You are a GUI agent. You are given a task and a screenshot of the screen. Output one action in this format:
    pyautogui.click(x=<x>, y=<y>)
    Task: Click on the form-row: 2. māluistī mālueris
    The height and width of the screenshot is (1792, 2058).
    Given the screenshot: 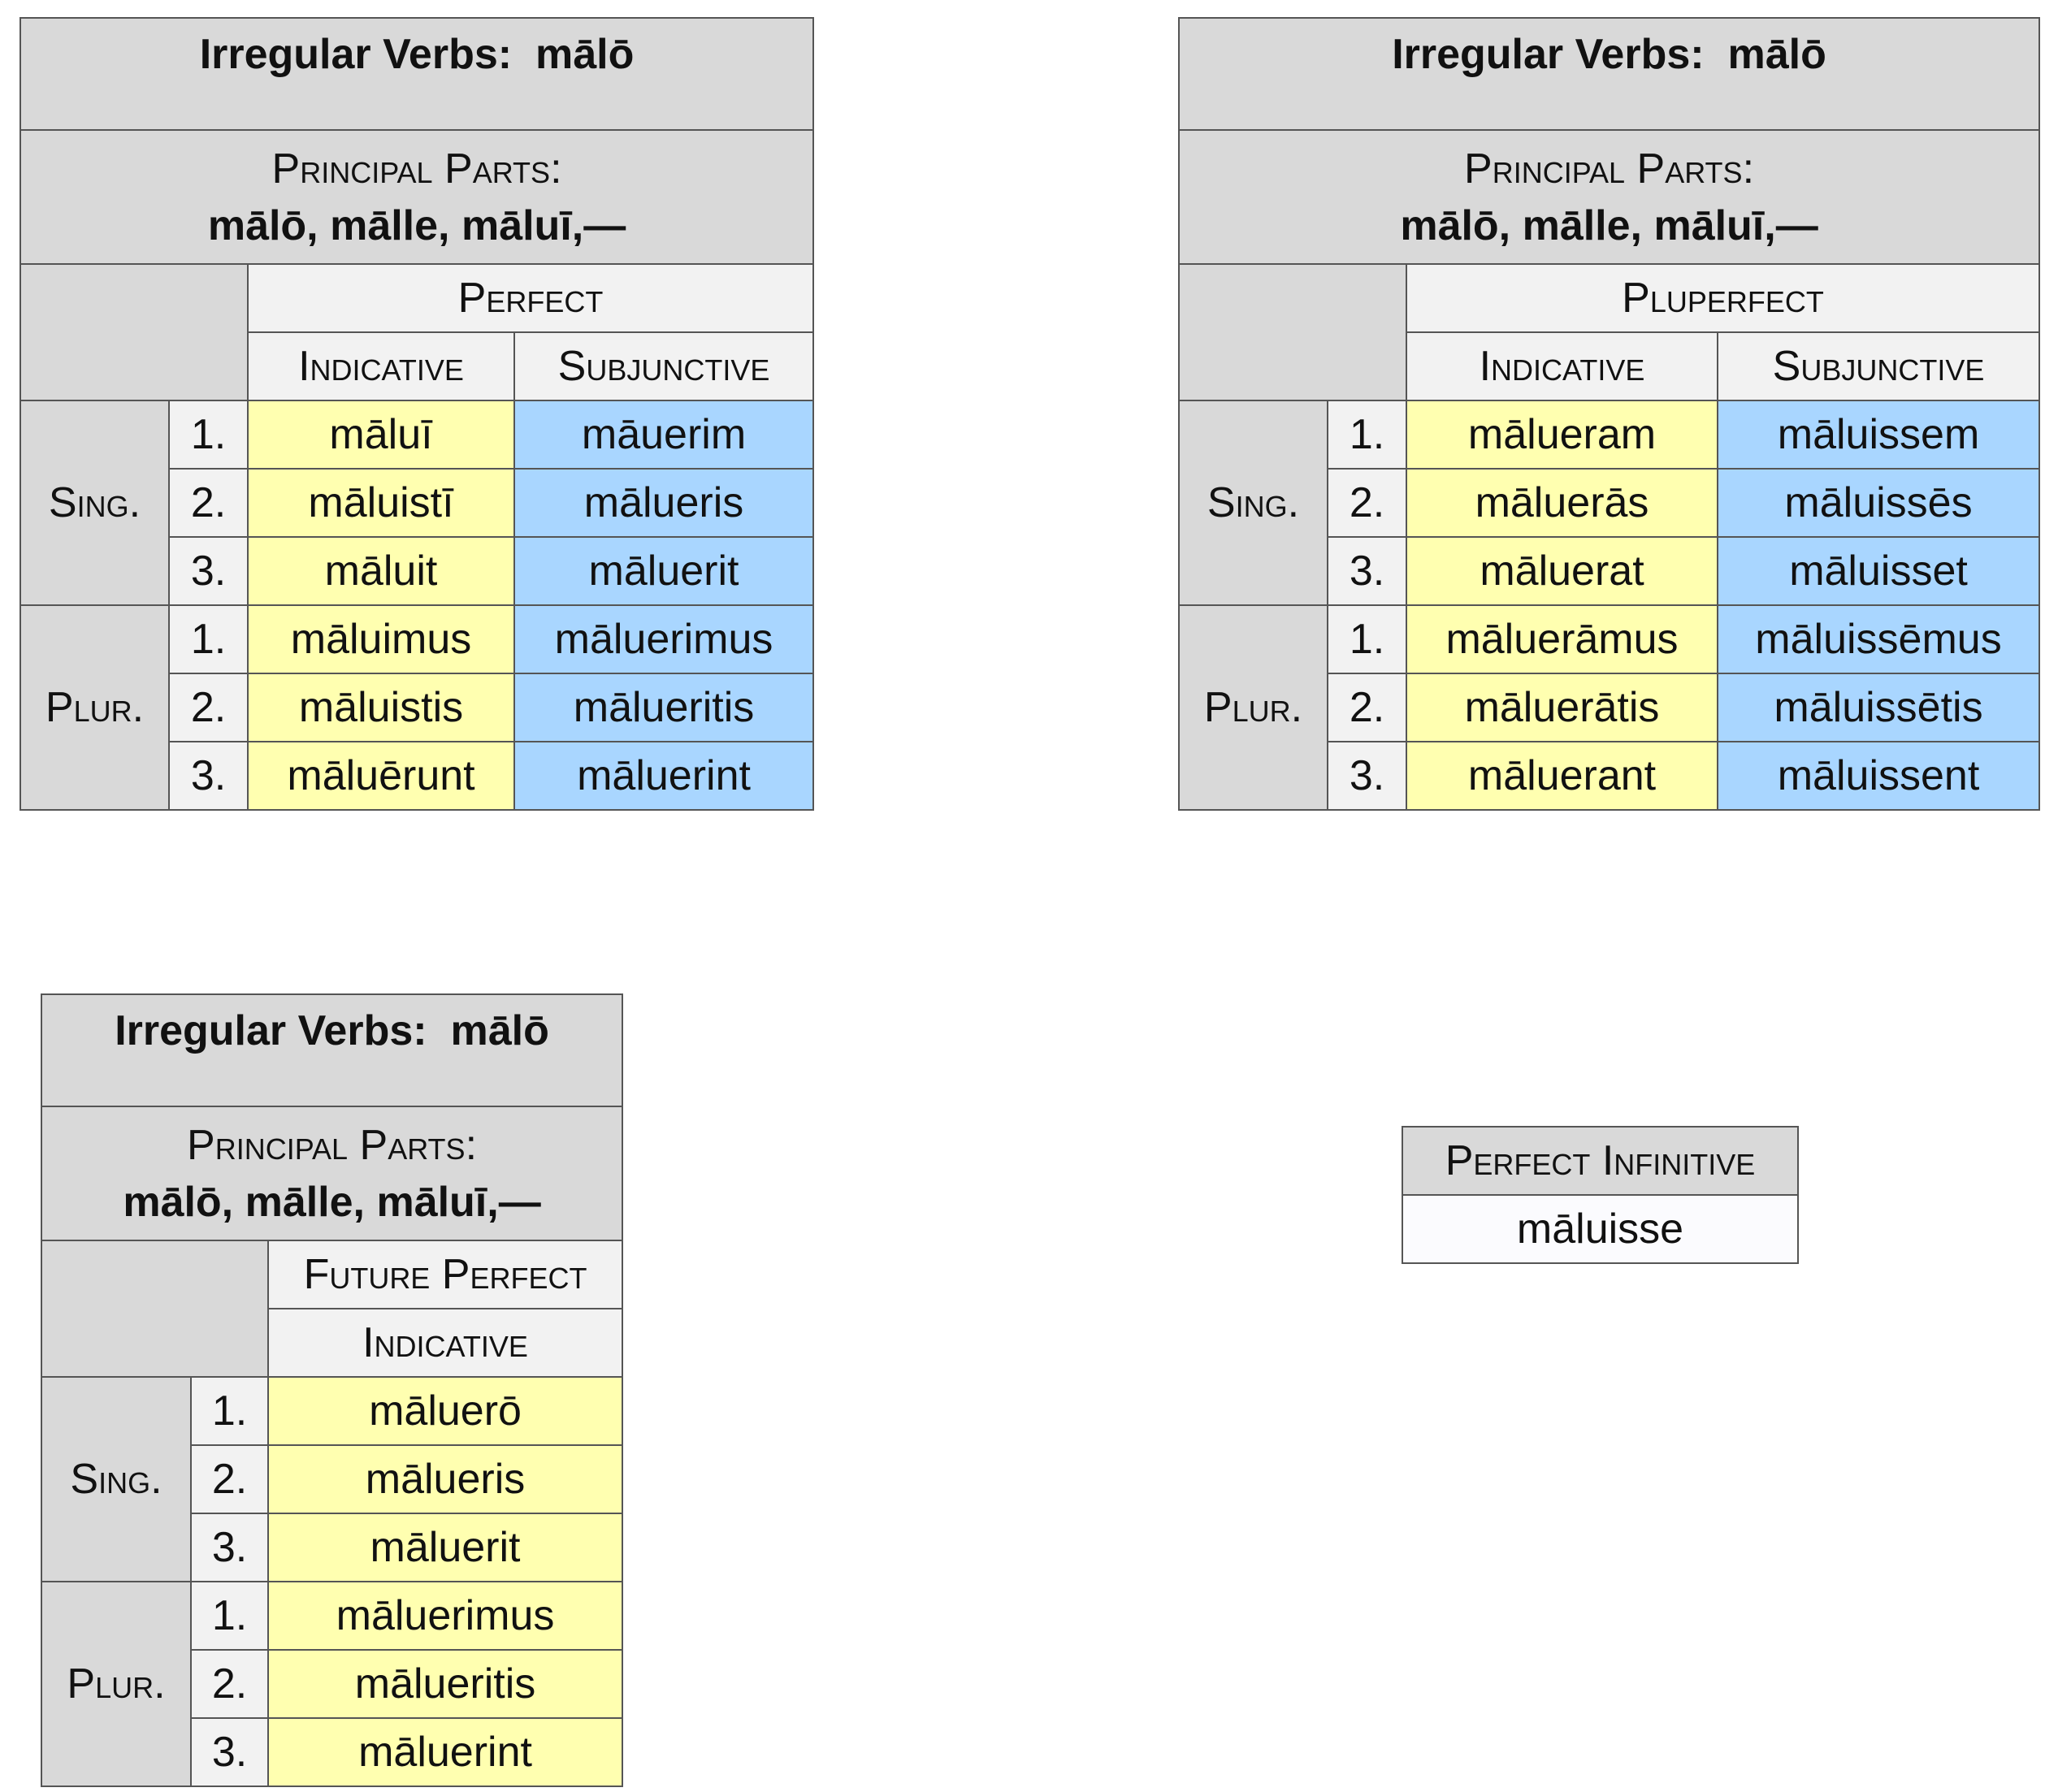 What is the action you would take?
    pyautogui.click(x=417, y=503)
    